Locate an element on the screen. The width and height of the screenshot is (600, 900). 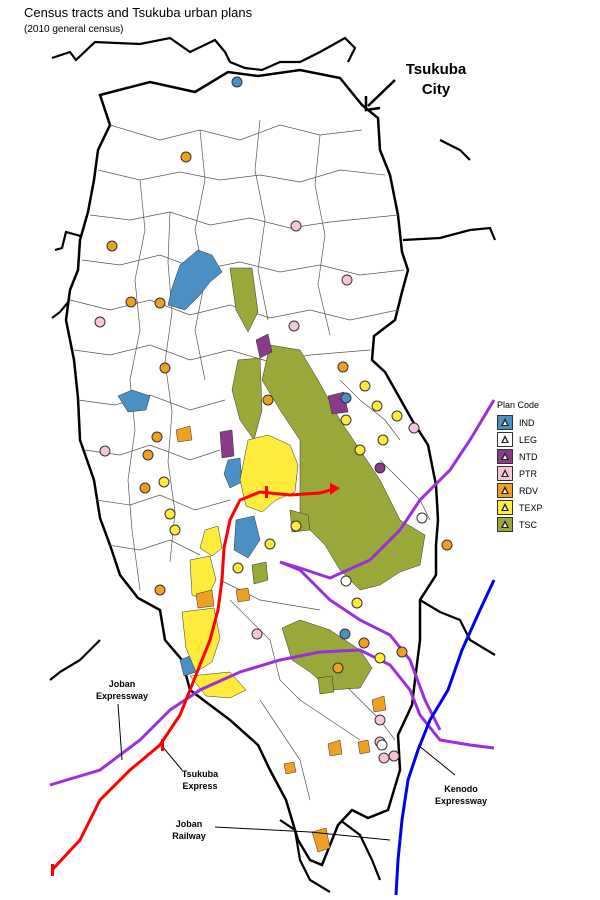
kenodo-expressway-pointer is located at coordinates (436, 760).